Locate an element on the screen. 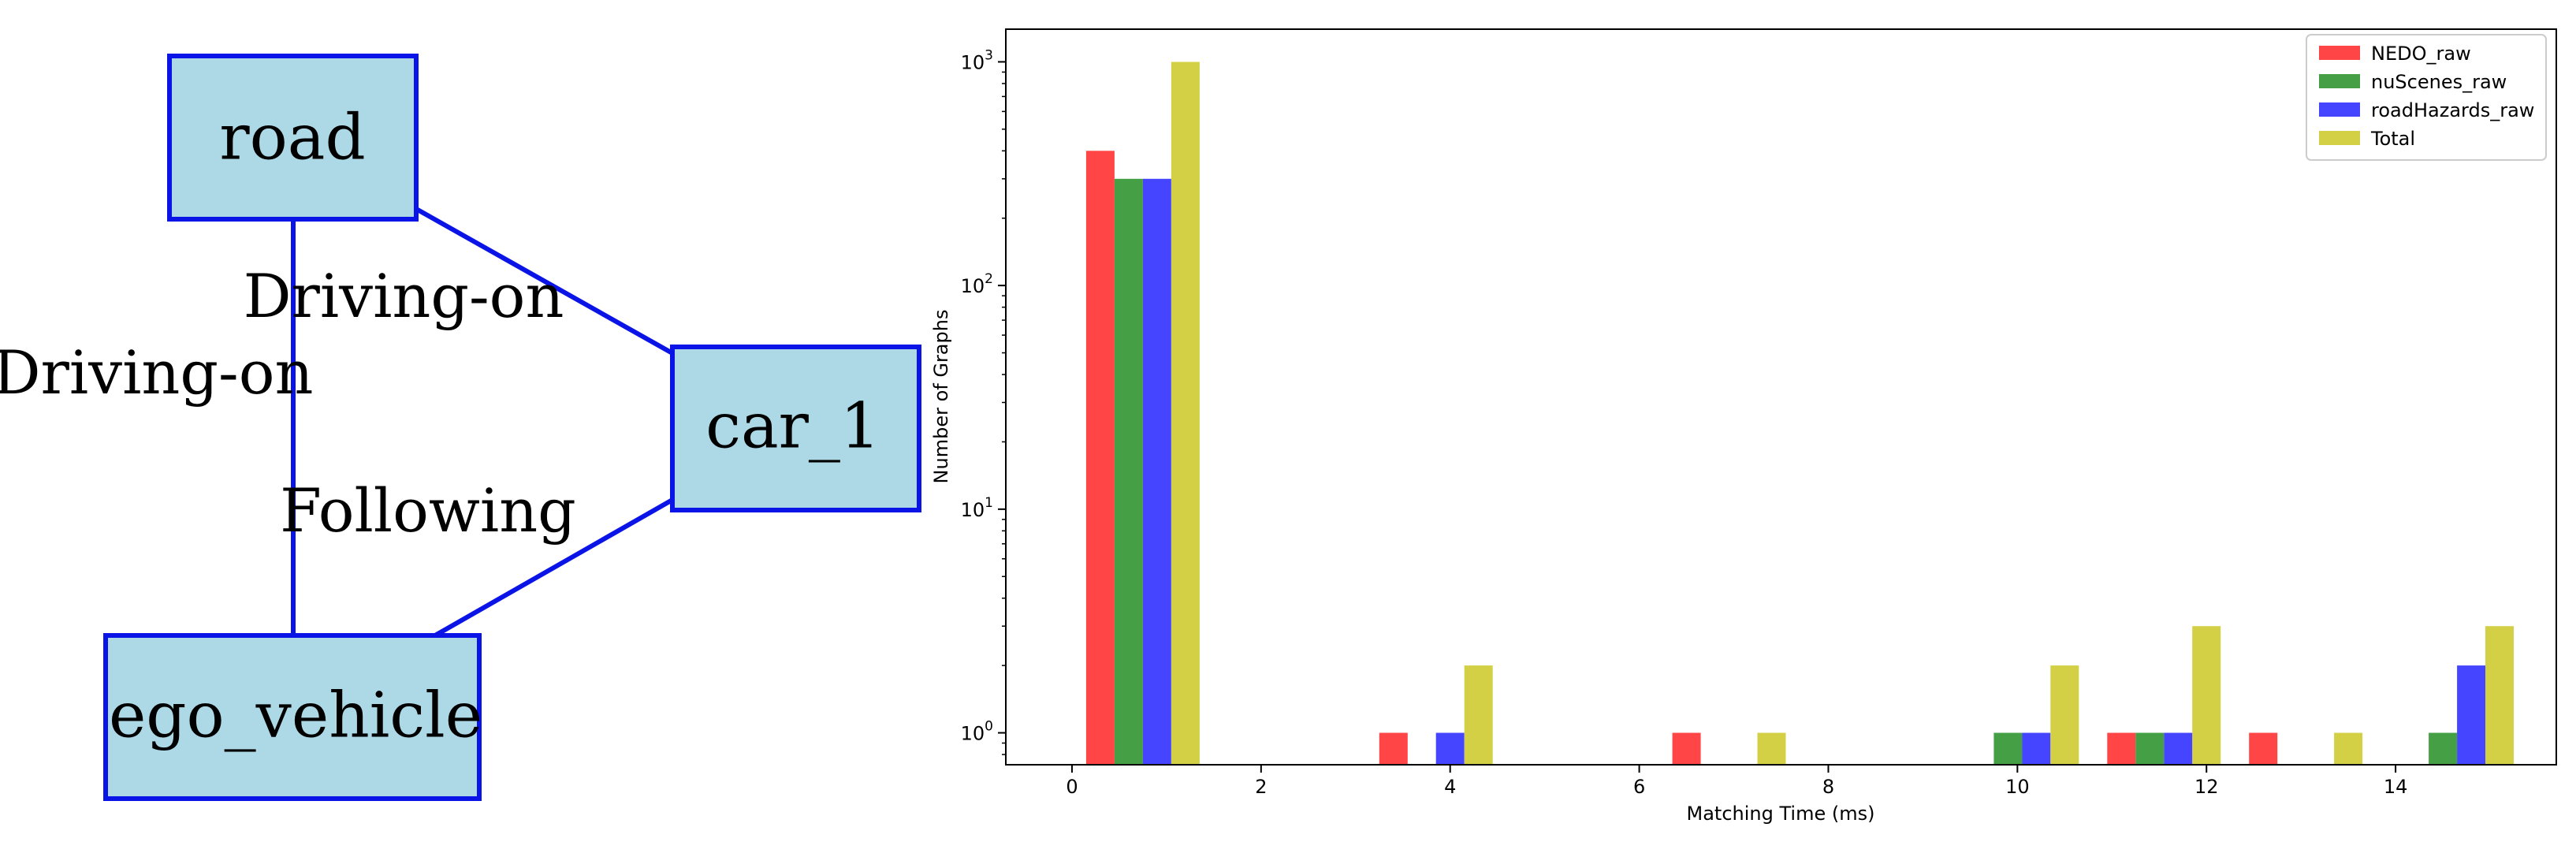 The image size is (2576, 842). legend-entry-nuscenes_raw: nuScenes_raw is located at coordinates (2413, 82).